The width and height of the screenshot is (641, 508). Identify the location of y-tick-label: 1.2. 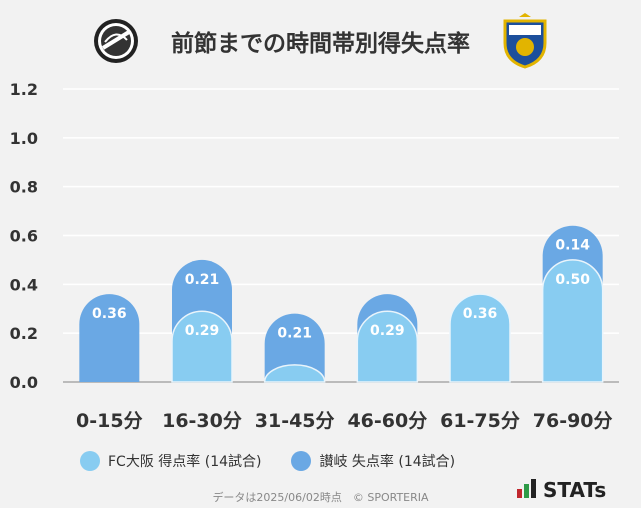
(24, 89).